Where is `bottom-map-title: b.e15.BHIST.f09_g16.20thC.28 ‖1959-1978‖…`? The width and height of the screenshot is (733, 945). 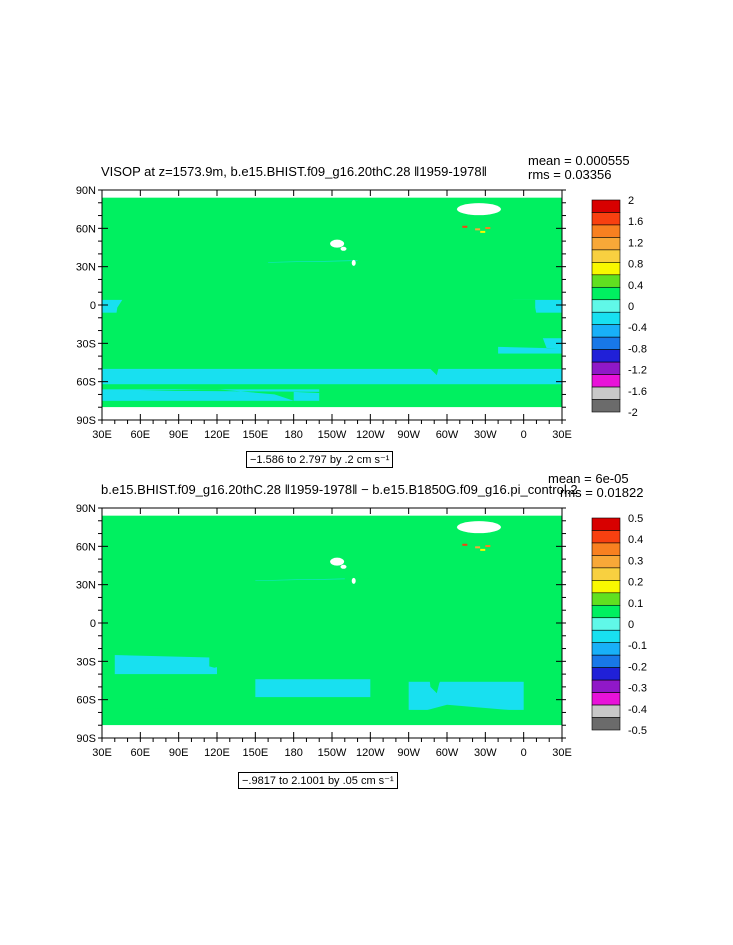
bottom-map-title: b.e15.BHIST.f09_g16.20thC.28 ‖1959-1978‖… is located at coordinates (339, 489).